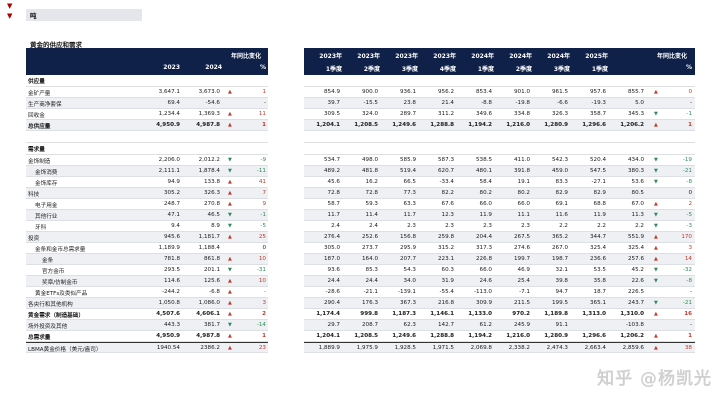 Image resolution: width=720 pixels, height=401 pixels. I want to click on cell-quarter-value: 276.4, so click(331, 237).